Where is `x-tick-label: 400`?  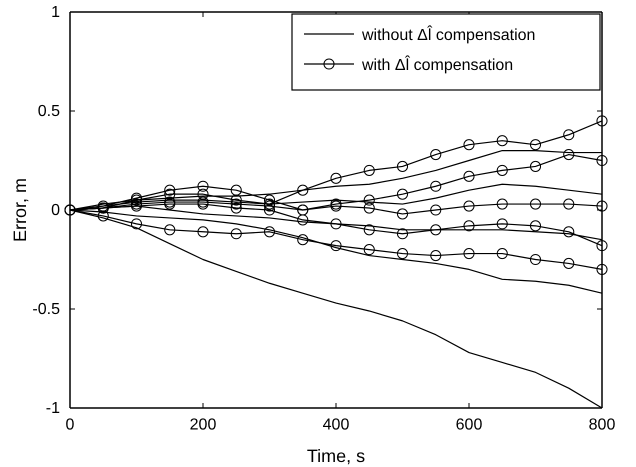 x-tick-label: 400 is located at coordinates (336, 425).